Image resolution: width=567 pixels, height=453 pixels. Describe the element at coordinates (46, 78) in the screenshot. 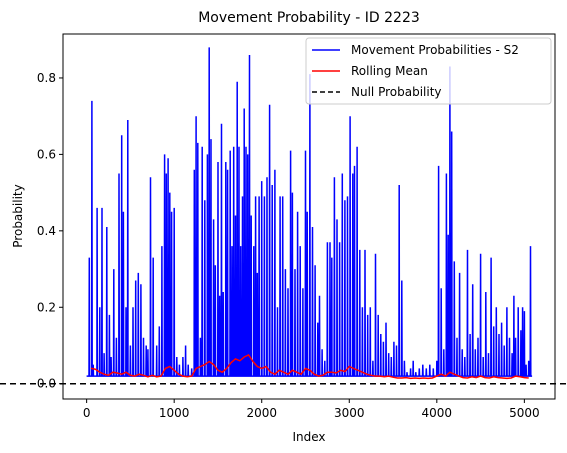

I see `y-tick-label: 0.8` at that location.